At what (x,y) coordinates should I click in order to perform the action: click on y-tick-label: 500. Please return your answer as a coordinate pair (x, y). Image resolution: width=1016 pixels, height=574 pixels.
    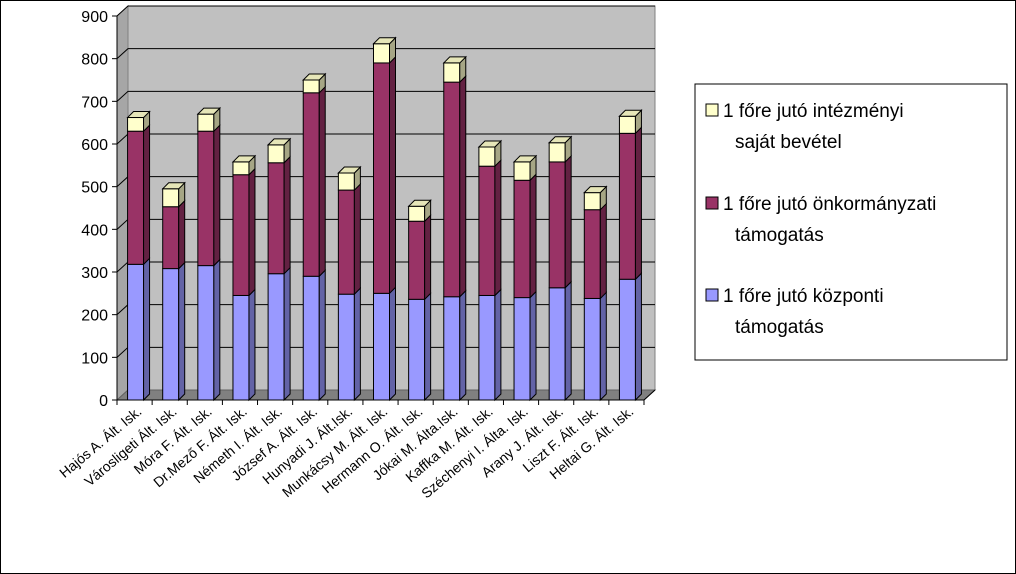
    Looking at the image, I should click on (94, 188).